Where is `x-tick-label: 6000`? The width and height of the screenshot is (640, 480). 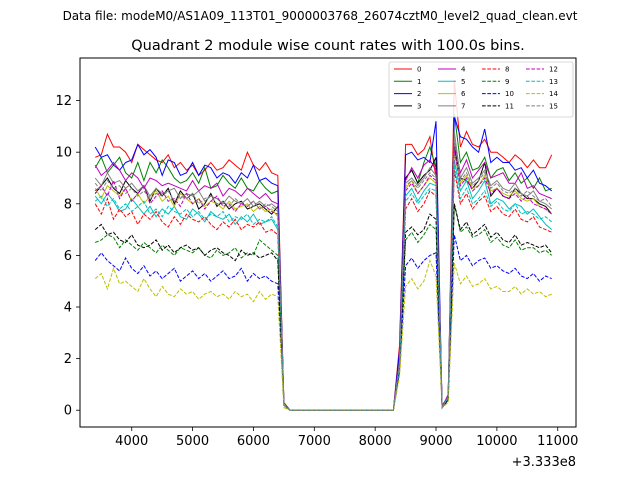
x-tick-label: 6000 is located at coordinates (253, 441).